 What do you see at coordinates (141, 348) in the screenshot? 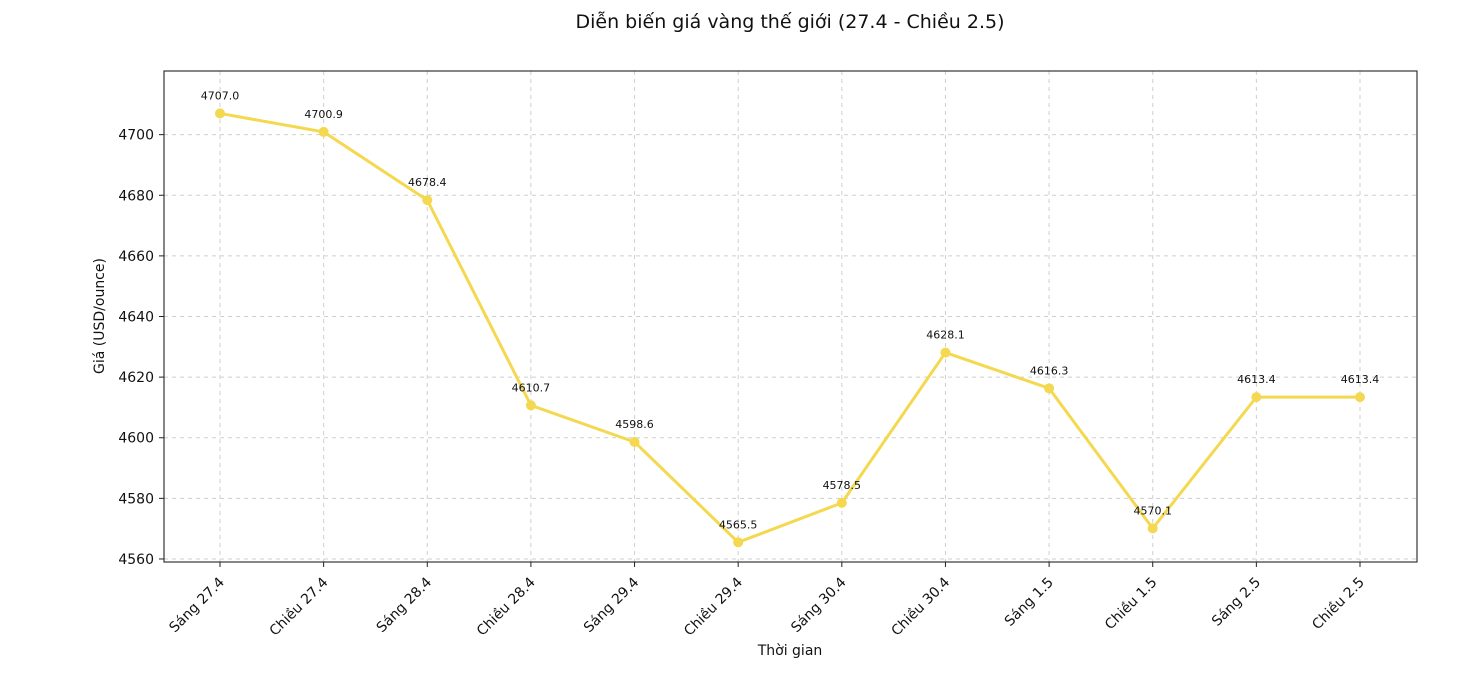
I see `y-axis-ticks: 4560 4580 4600 4620 4640 4660 4680 4700` at bounding box center [141, 348].